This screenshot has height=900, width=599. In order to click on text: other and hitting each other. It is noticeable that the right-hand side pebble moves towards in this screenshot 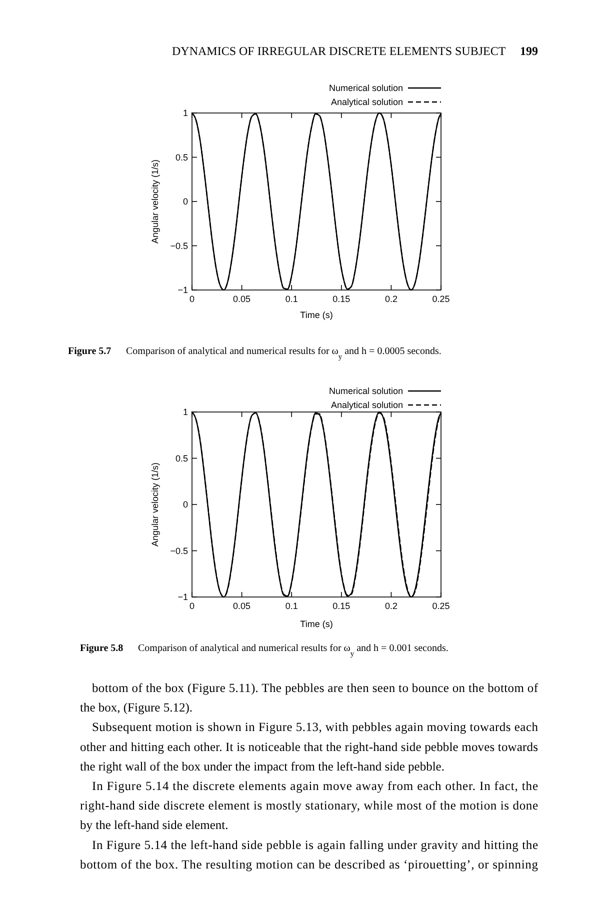, I will do `click(309, 747)`.